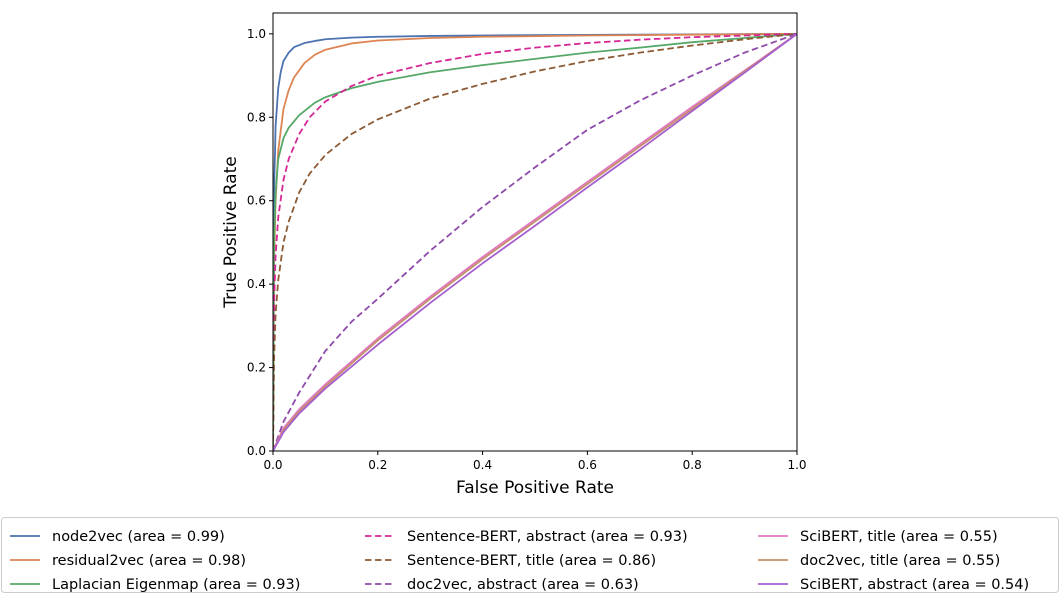 The width and height of the screenshot is (1061, 595). I want to click on x-tick-label: 0.8, so click(692, 465).